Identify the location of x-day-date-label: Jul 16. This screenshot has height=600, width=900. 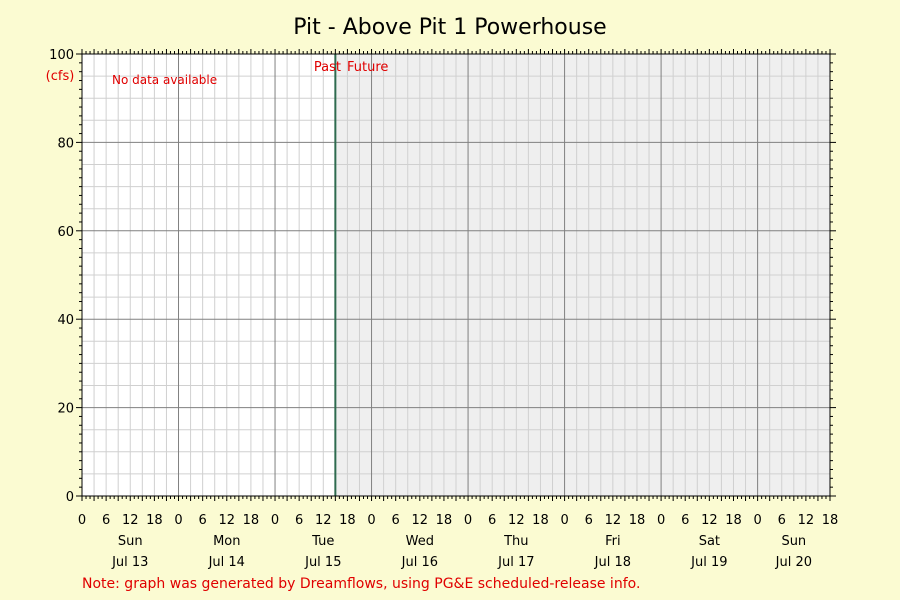
(419, 562).